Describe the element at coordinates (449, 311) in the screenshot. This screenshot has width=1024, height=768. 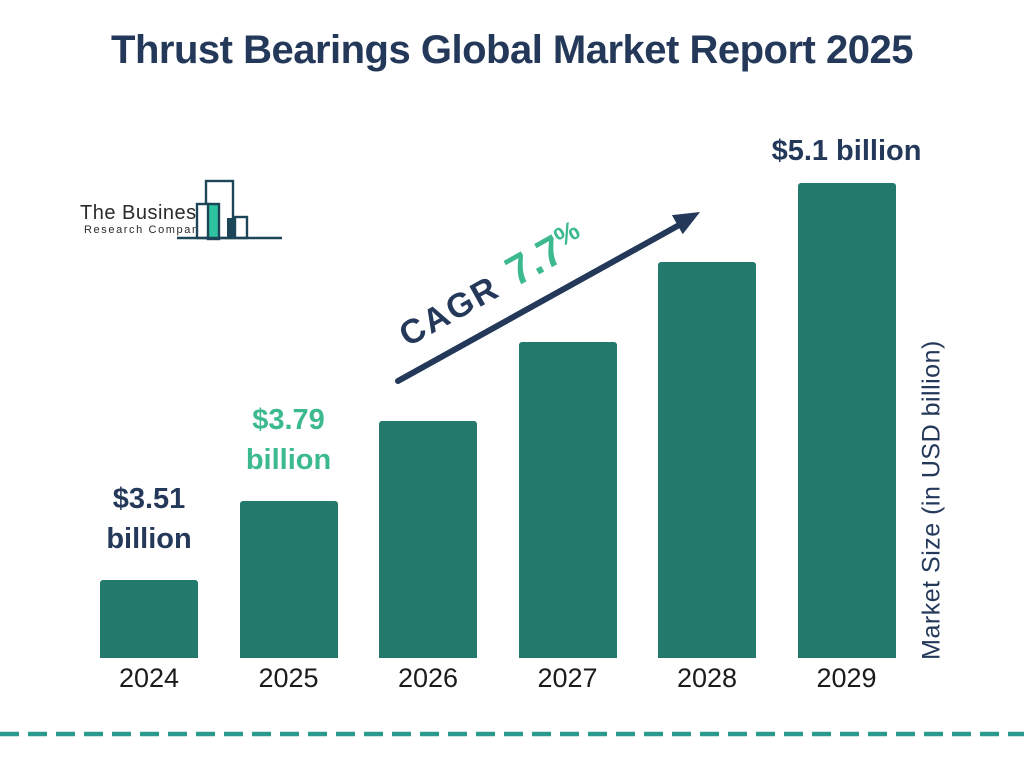
I see `cagr-label: CAGR` at that location.